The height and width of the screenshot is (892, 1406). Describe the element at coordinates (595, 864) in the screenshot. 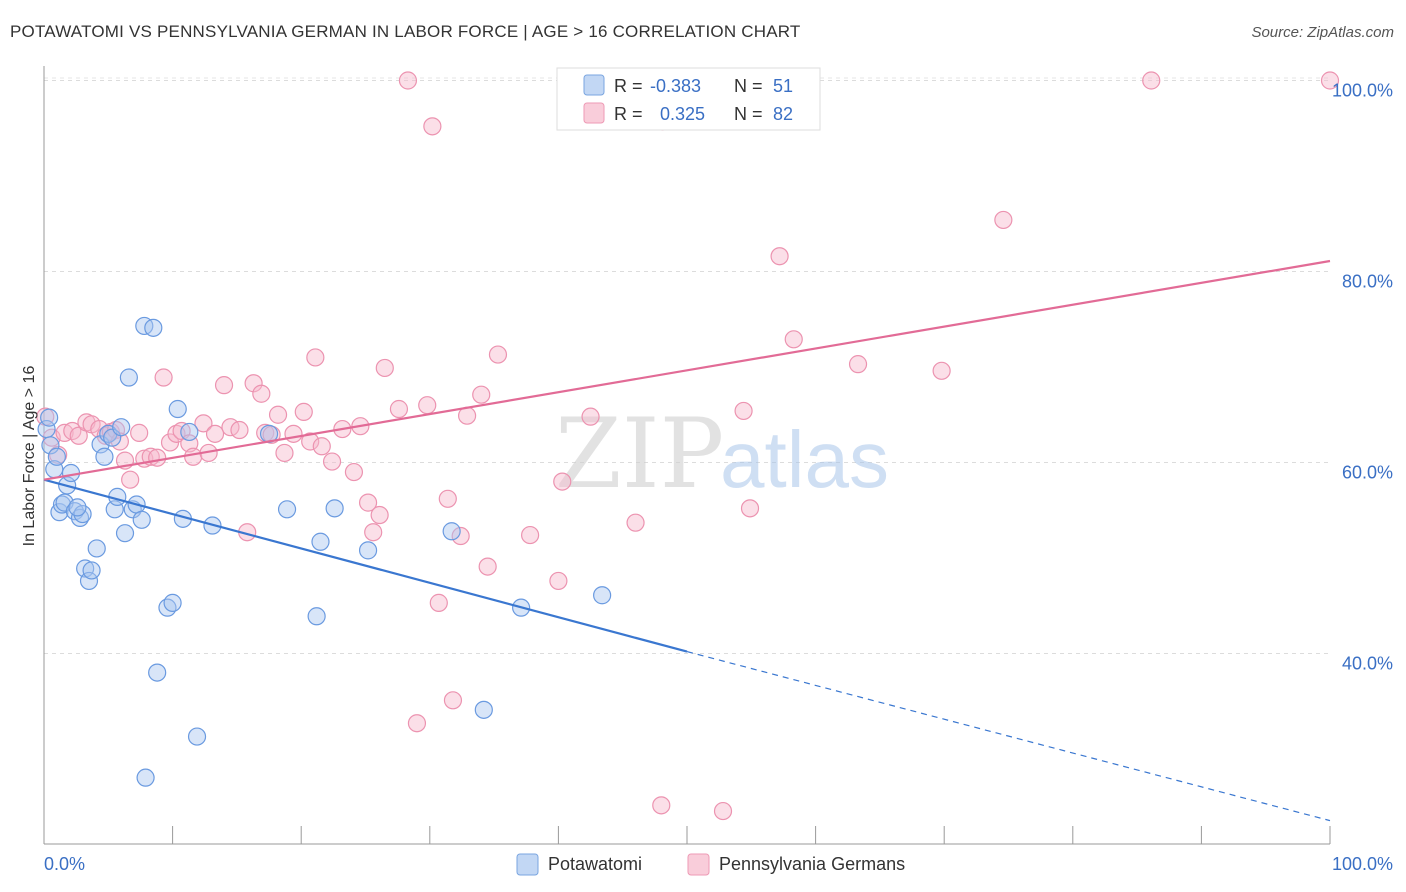

I see `legend-label-potawatomi: Potawatomi` at that location.